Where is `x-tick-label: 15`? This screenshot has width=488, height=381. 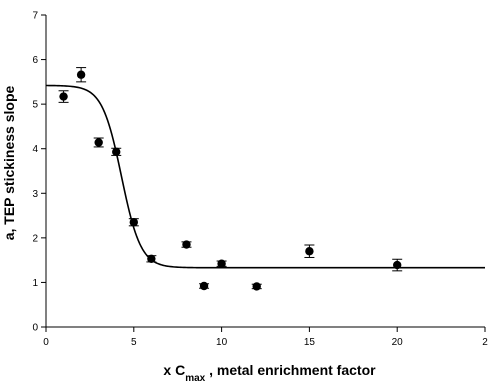 x-tick-label: 15 is located at coordinates (310, 342).